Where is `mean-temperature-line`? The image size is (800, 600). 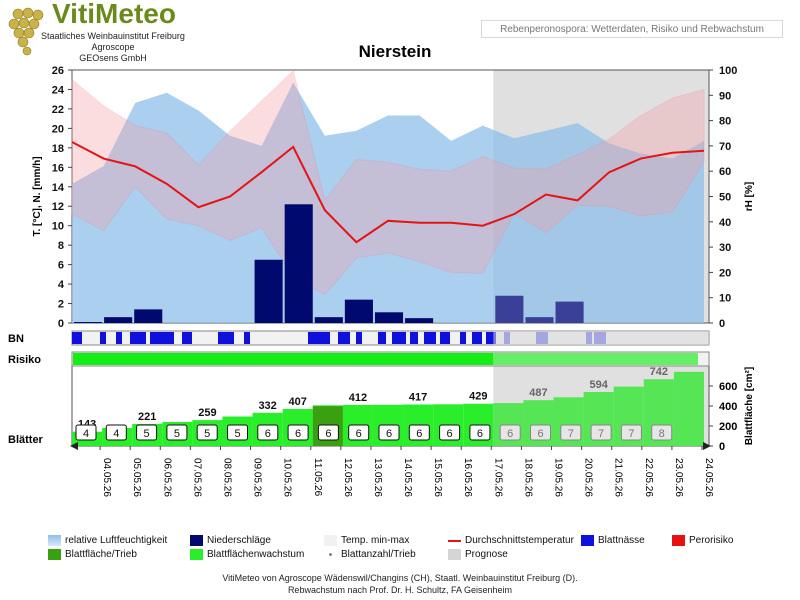 mean-temperature-line is located at coordinates (388, 192).